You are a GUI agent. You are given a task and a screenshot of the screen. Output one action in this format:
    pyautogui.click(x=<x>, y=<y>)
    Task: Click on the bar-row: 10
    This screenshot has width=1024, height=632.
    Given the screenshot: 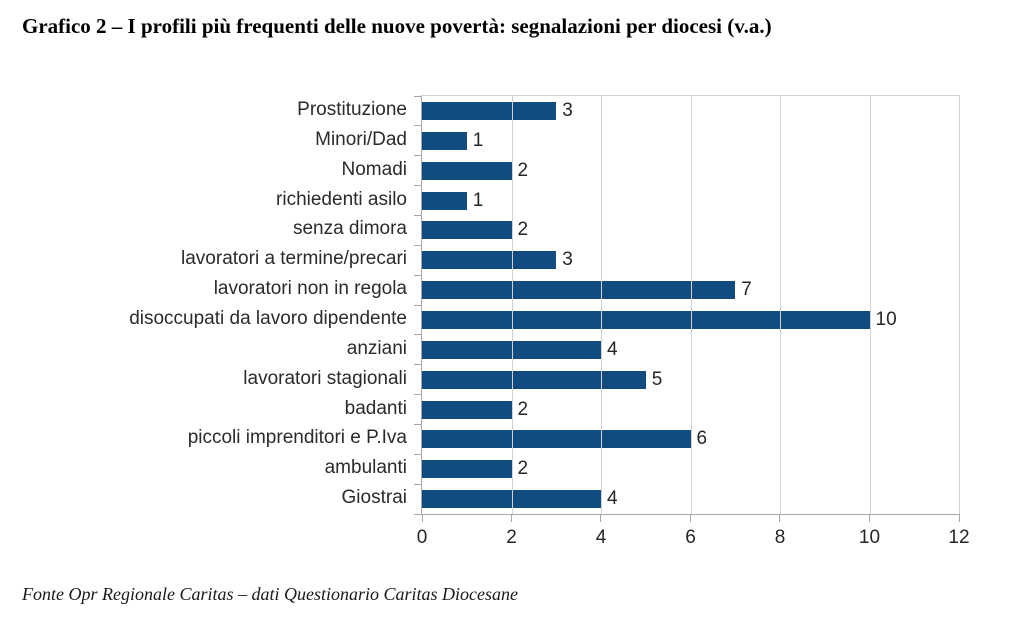 What is the action you would take?
    pyautogui.click(x=690, y=320)
    